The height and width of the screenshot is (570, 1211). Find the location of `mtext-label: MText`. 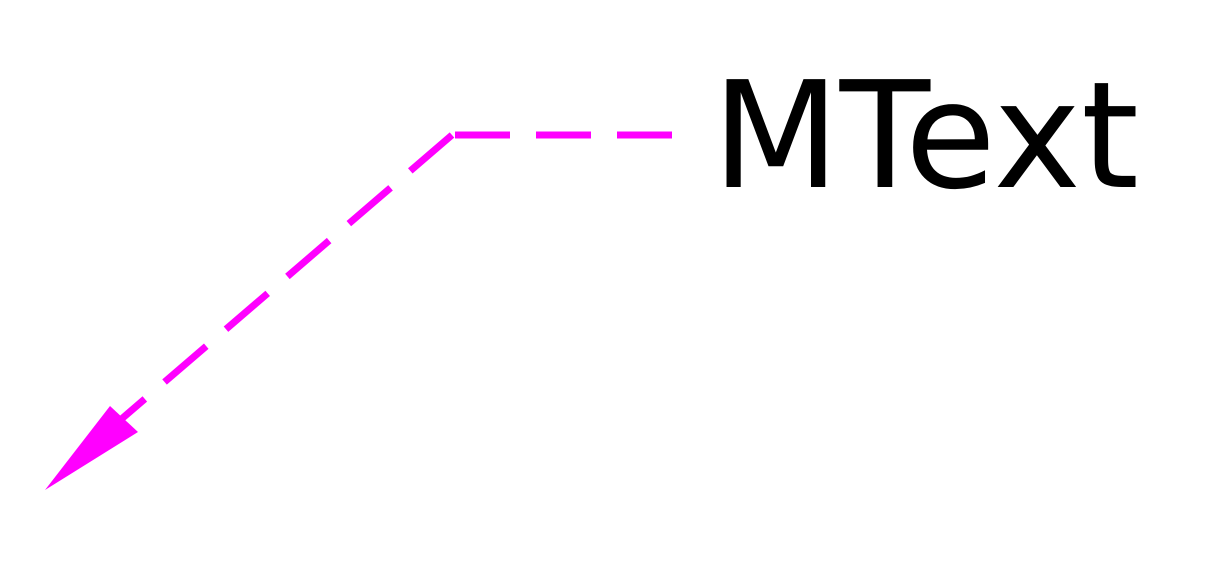

mtext-label: MText is located at coordinates (926, 136).